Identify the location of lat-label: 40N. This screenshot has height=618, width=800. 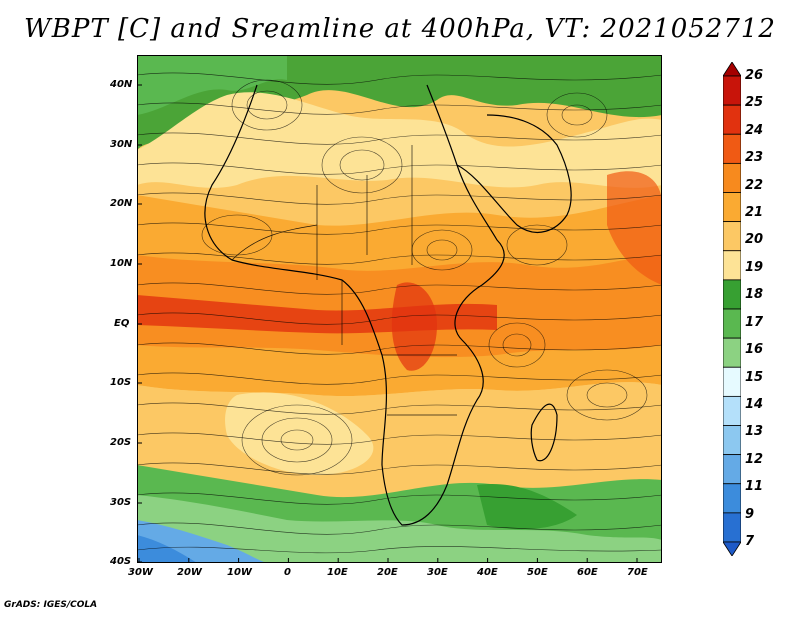
(121, 84).